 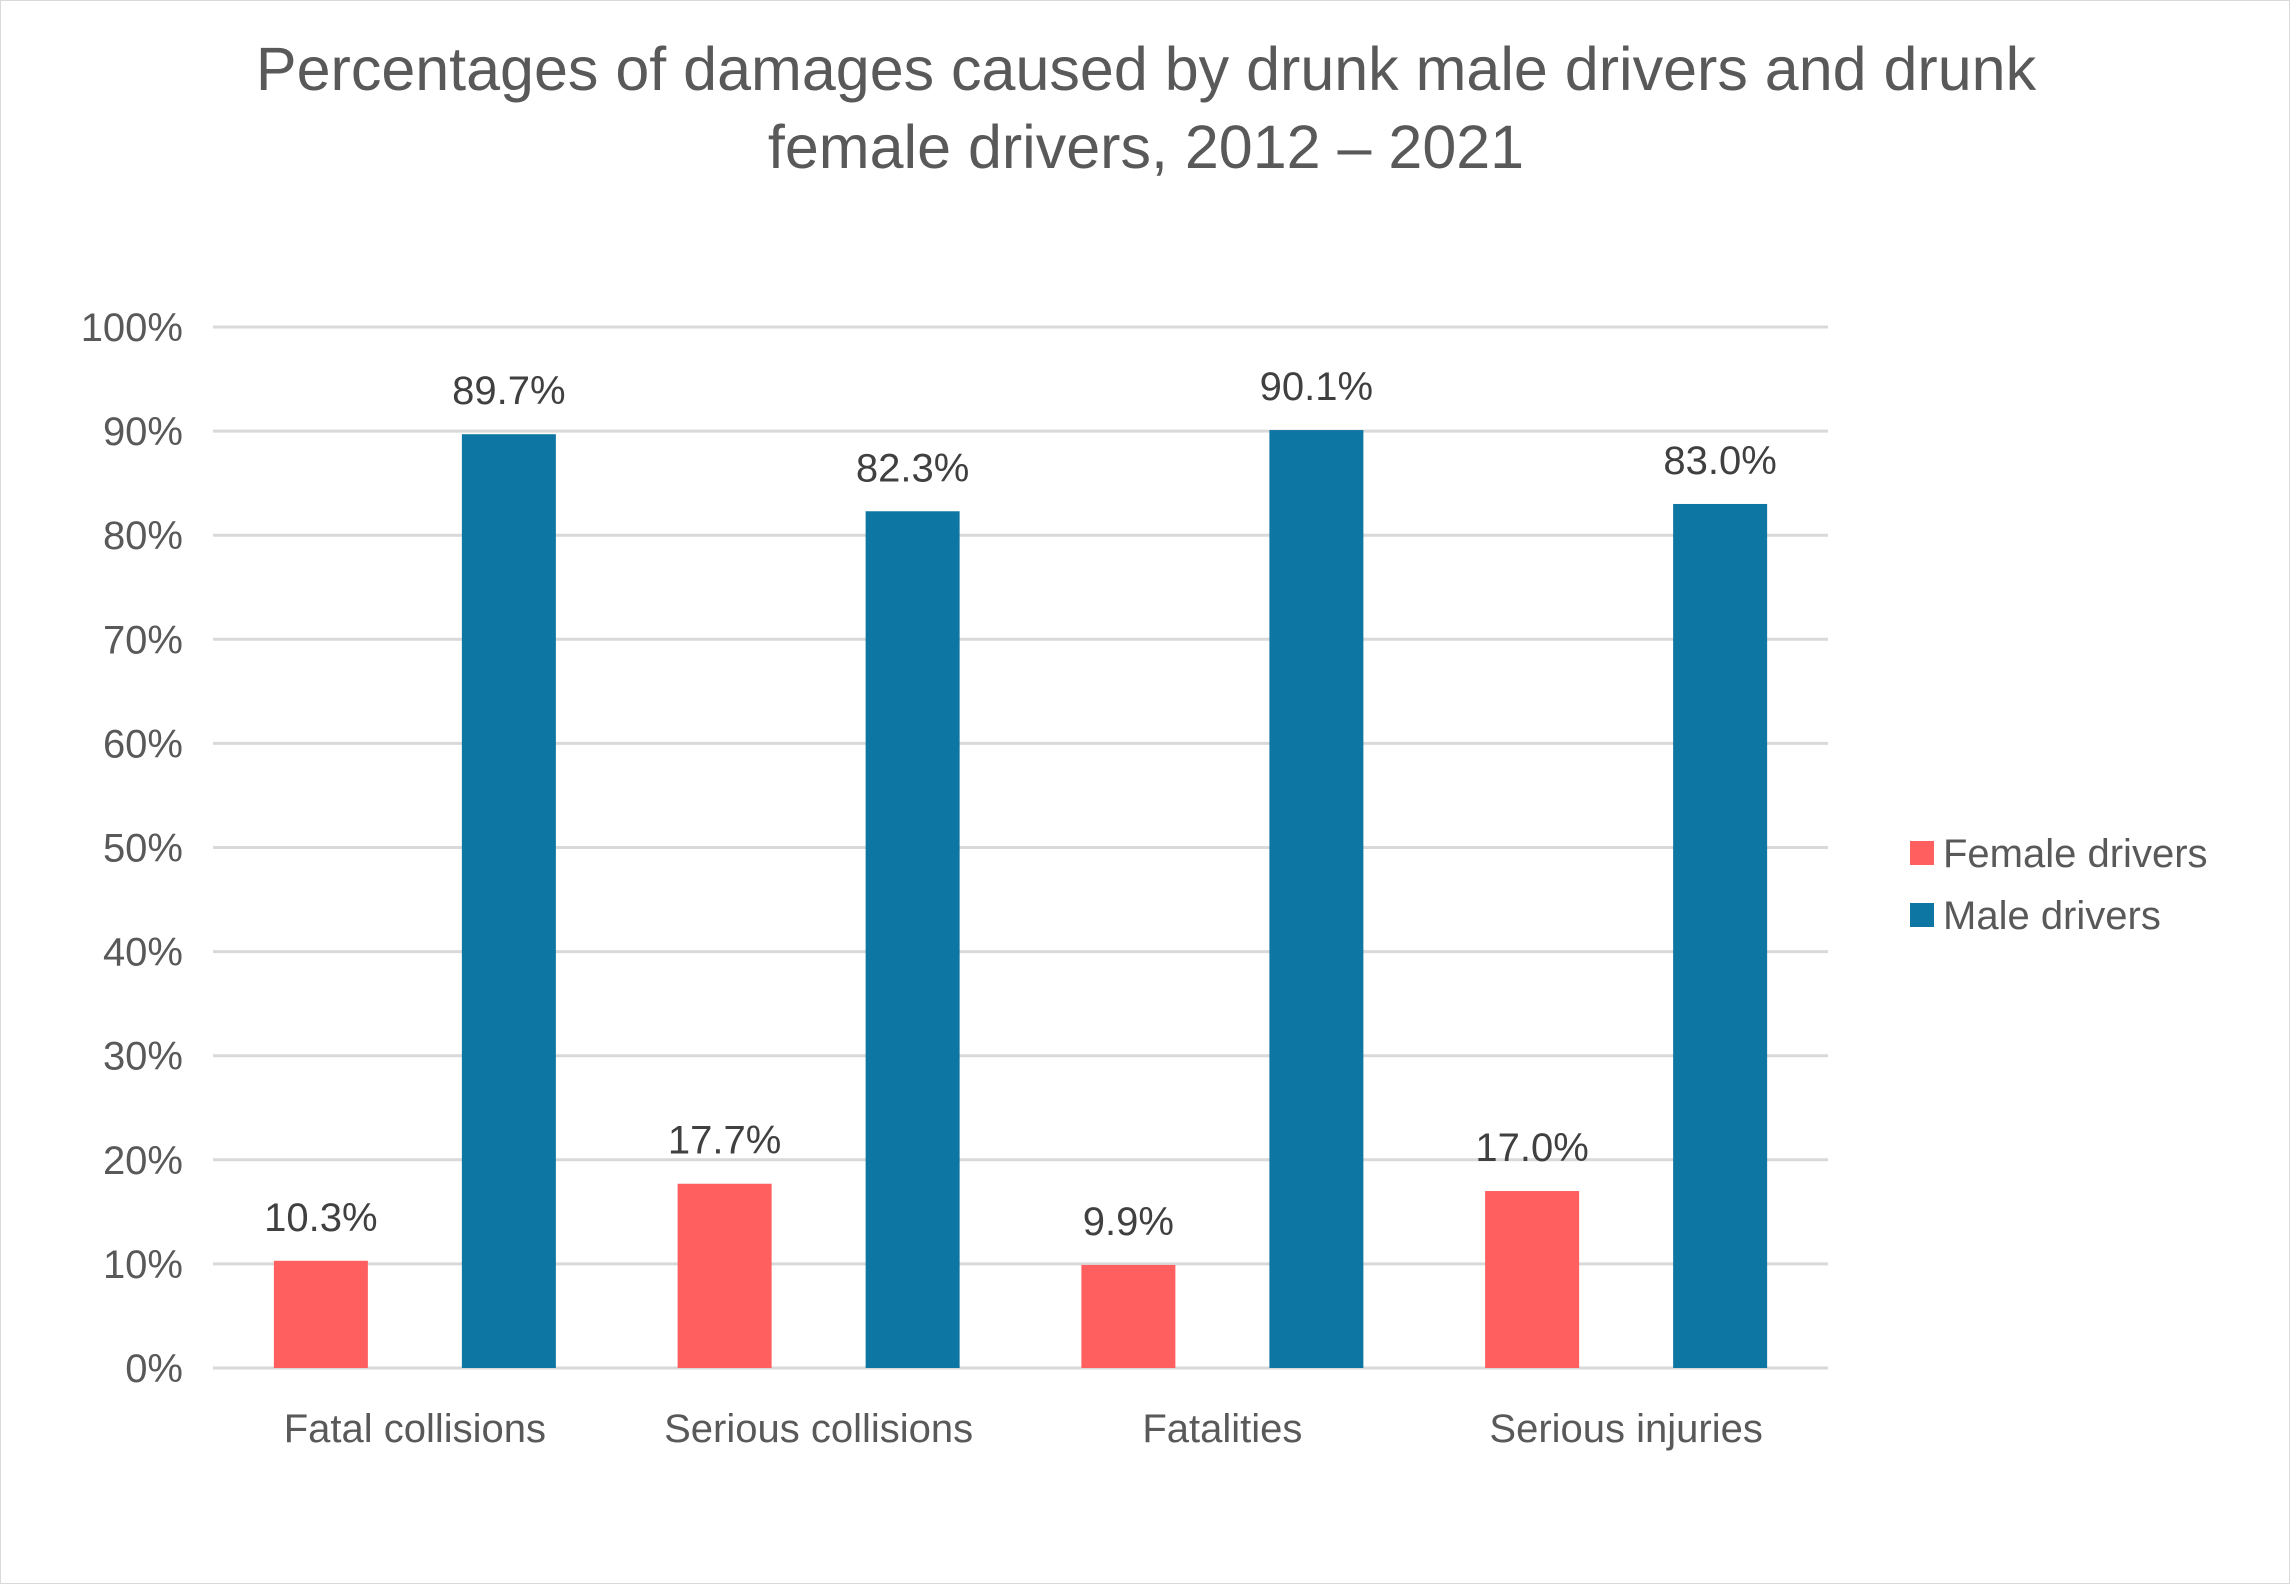 What do you see at coordinates (143, 744) in the screenshot?
I see `y-tick-label: 60%` at bounding box center [143, 744].